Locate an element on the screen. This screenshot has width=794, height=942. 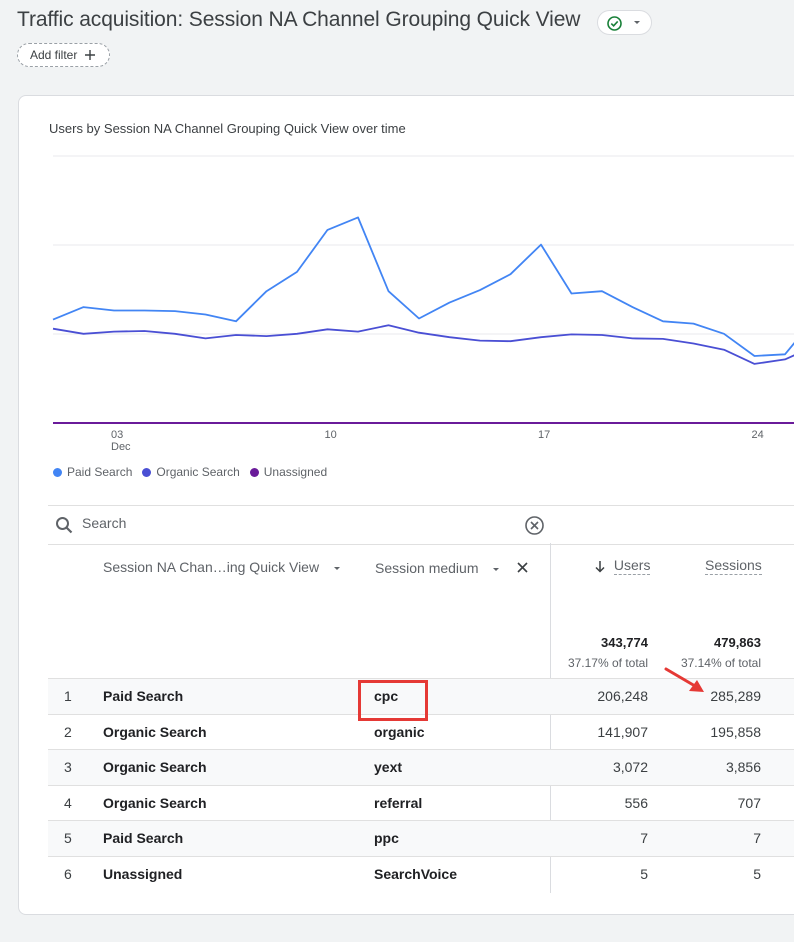
legend-label: Paid Search is located at coordinates (100, 472).